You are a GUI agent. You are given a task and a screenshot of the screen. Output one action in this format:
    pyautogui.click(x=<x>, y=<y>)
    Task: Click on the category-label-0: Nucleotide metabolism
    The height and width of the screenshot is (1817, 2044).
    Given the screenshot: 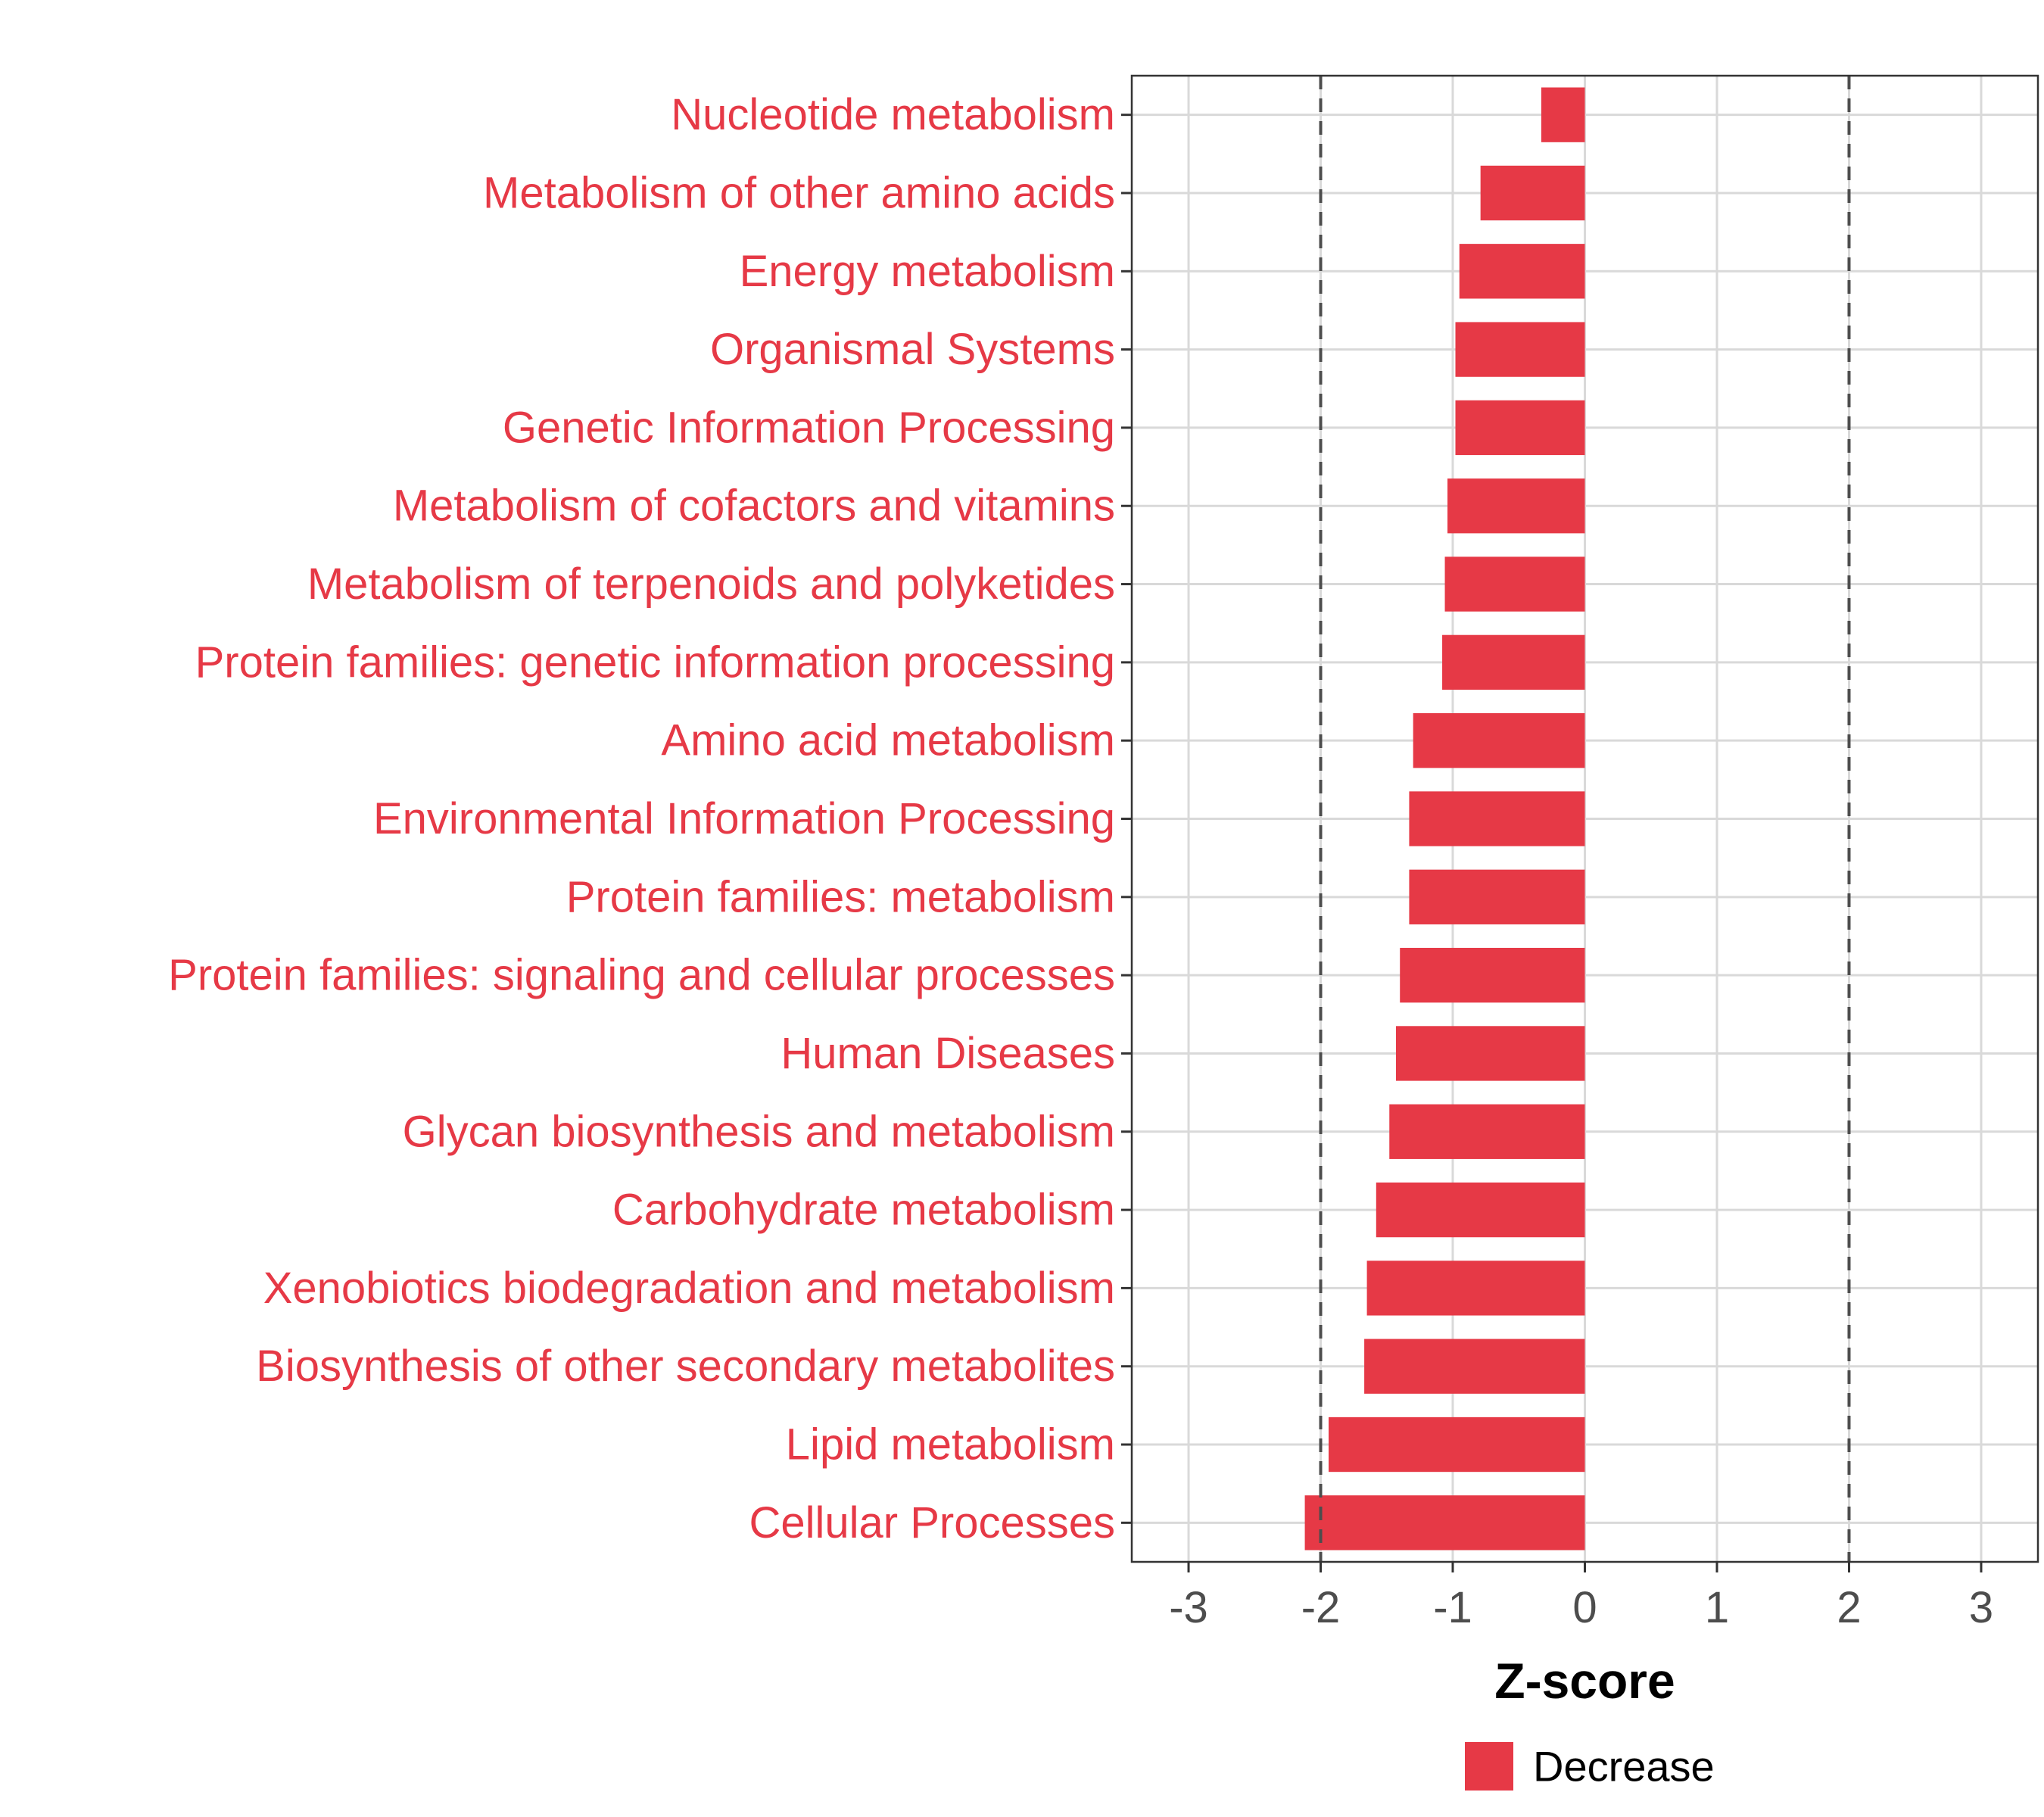 What is the action you would take?
    pyautogui.click(x=893, y=114)
    